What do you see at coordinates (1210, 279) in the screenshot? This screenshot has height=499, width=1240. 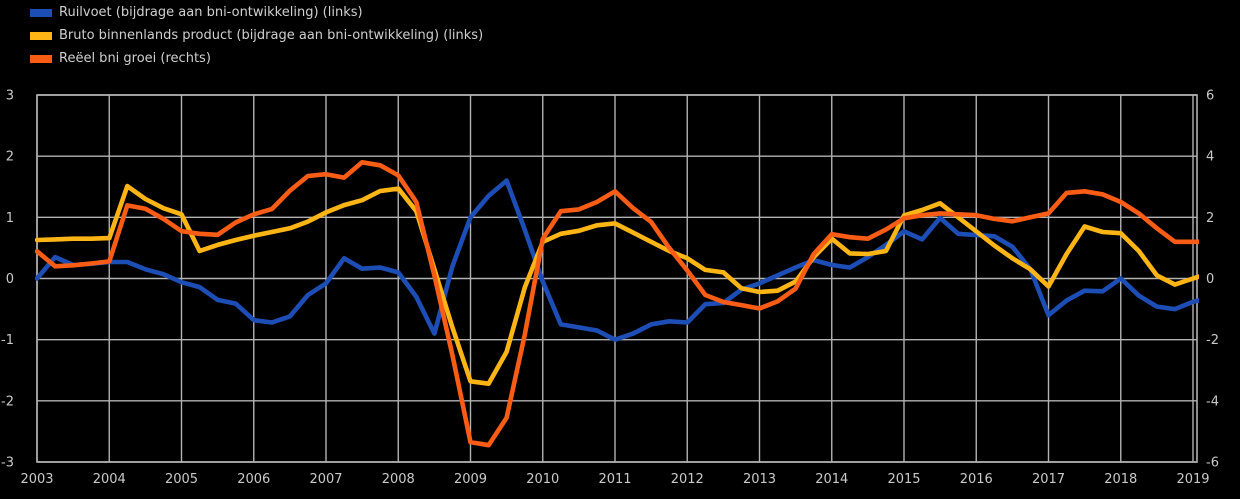 I see `right-axis-tick: 0` at bounding box center [1210, 279].